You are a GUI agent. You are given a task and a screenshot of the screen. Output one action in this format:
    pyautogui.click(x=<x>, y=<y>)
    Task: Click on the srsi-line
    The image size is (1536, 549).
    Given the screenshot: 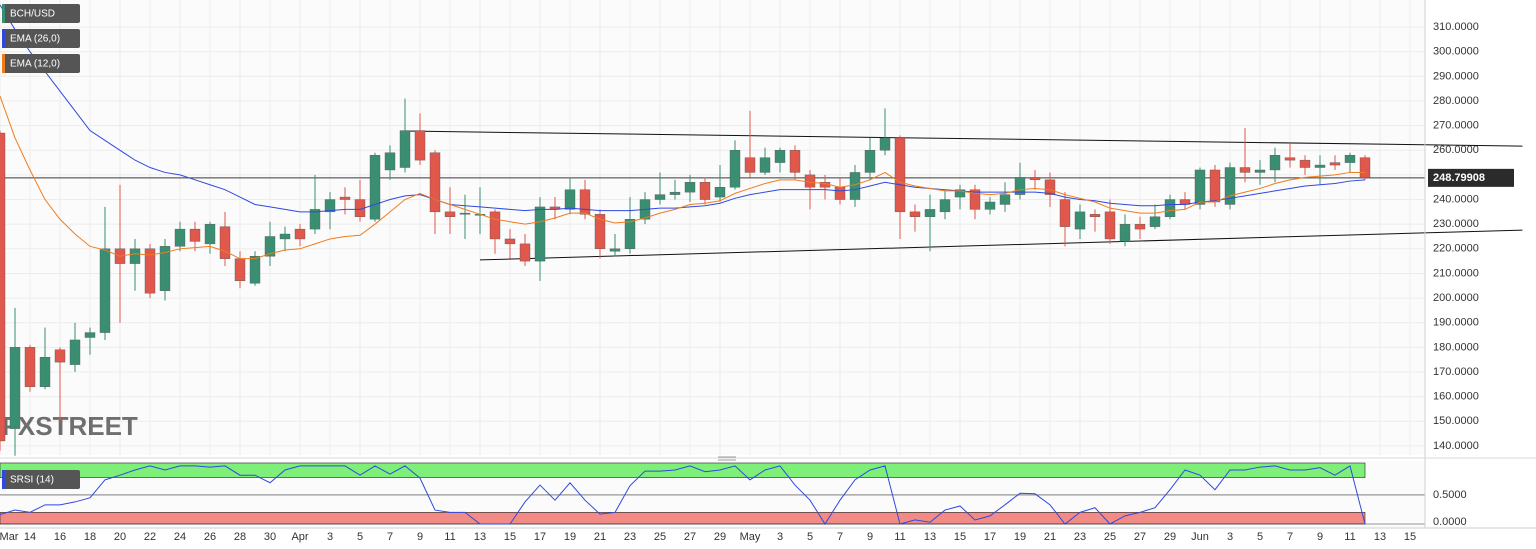 What is the action you would take?
    pyautogui.click(x=683, y=495)
    